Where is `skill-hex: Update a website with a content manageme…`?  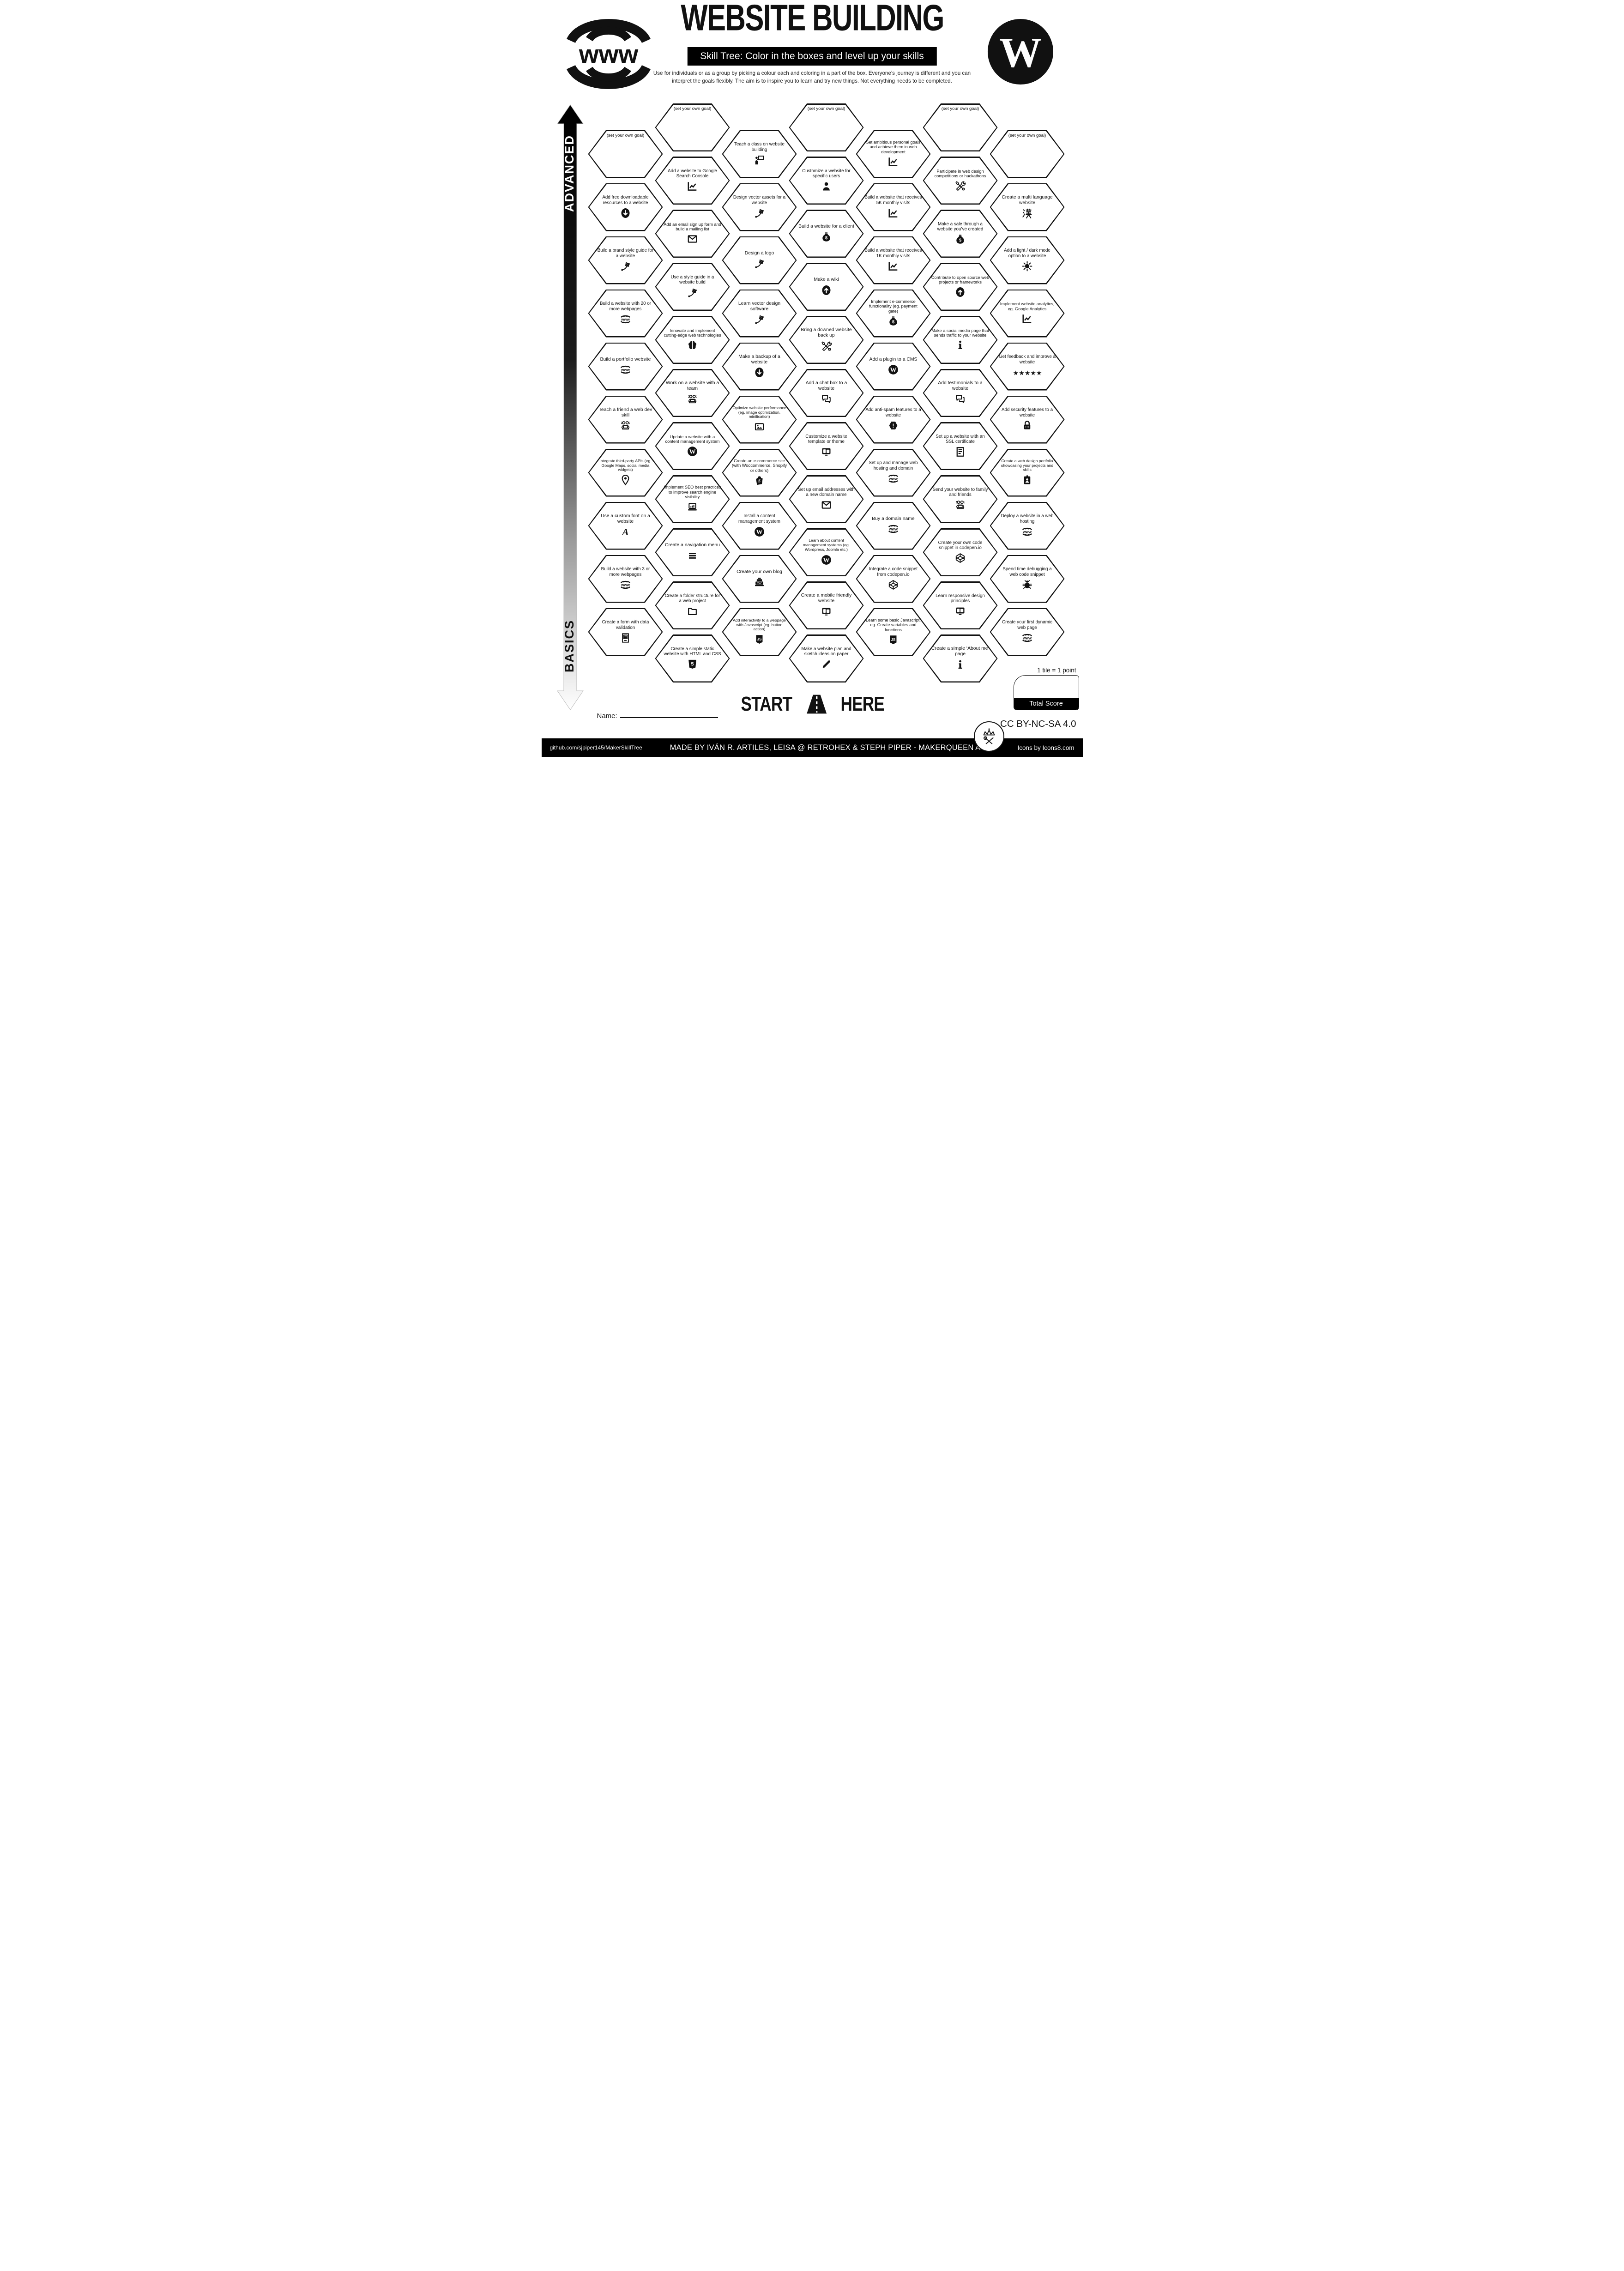
skill-hex: Update a website with a content manageme… is located at coordinates (692, 446).